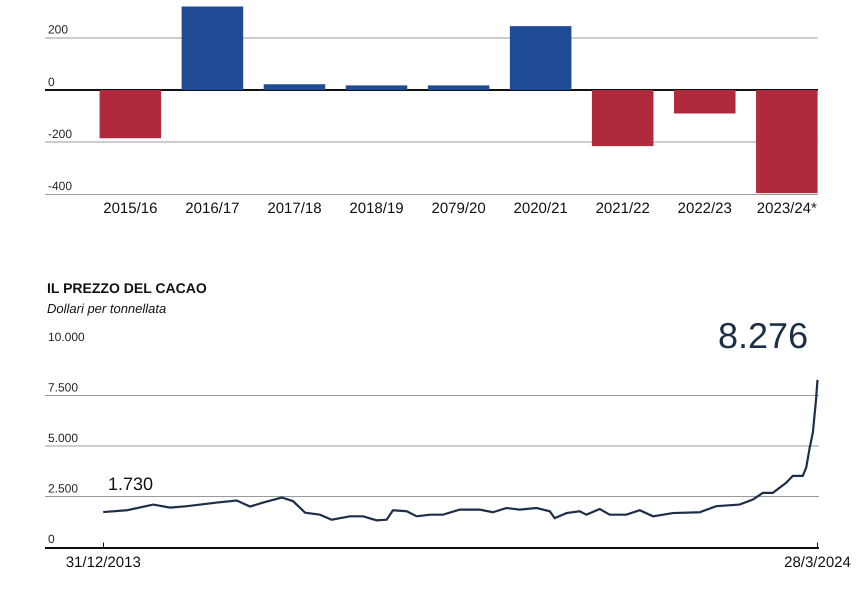 Image resolution: width=862 pixels, height=596 pixels. What do you see at coordinates (787, 208) in the screenshot?
I see `x-tick-label: 2023/24*` at bounding box center [787, 208].